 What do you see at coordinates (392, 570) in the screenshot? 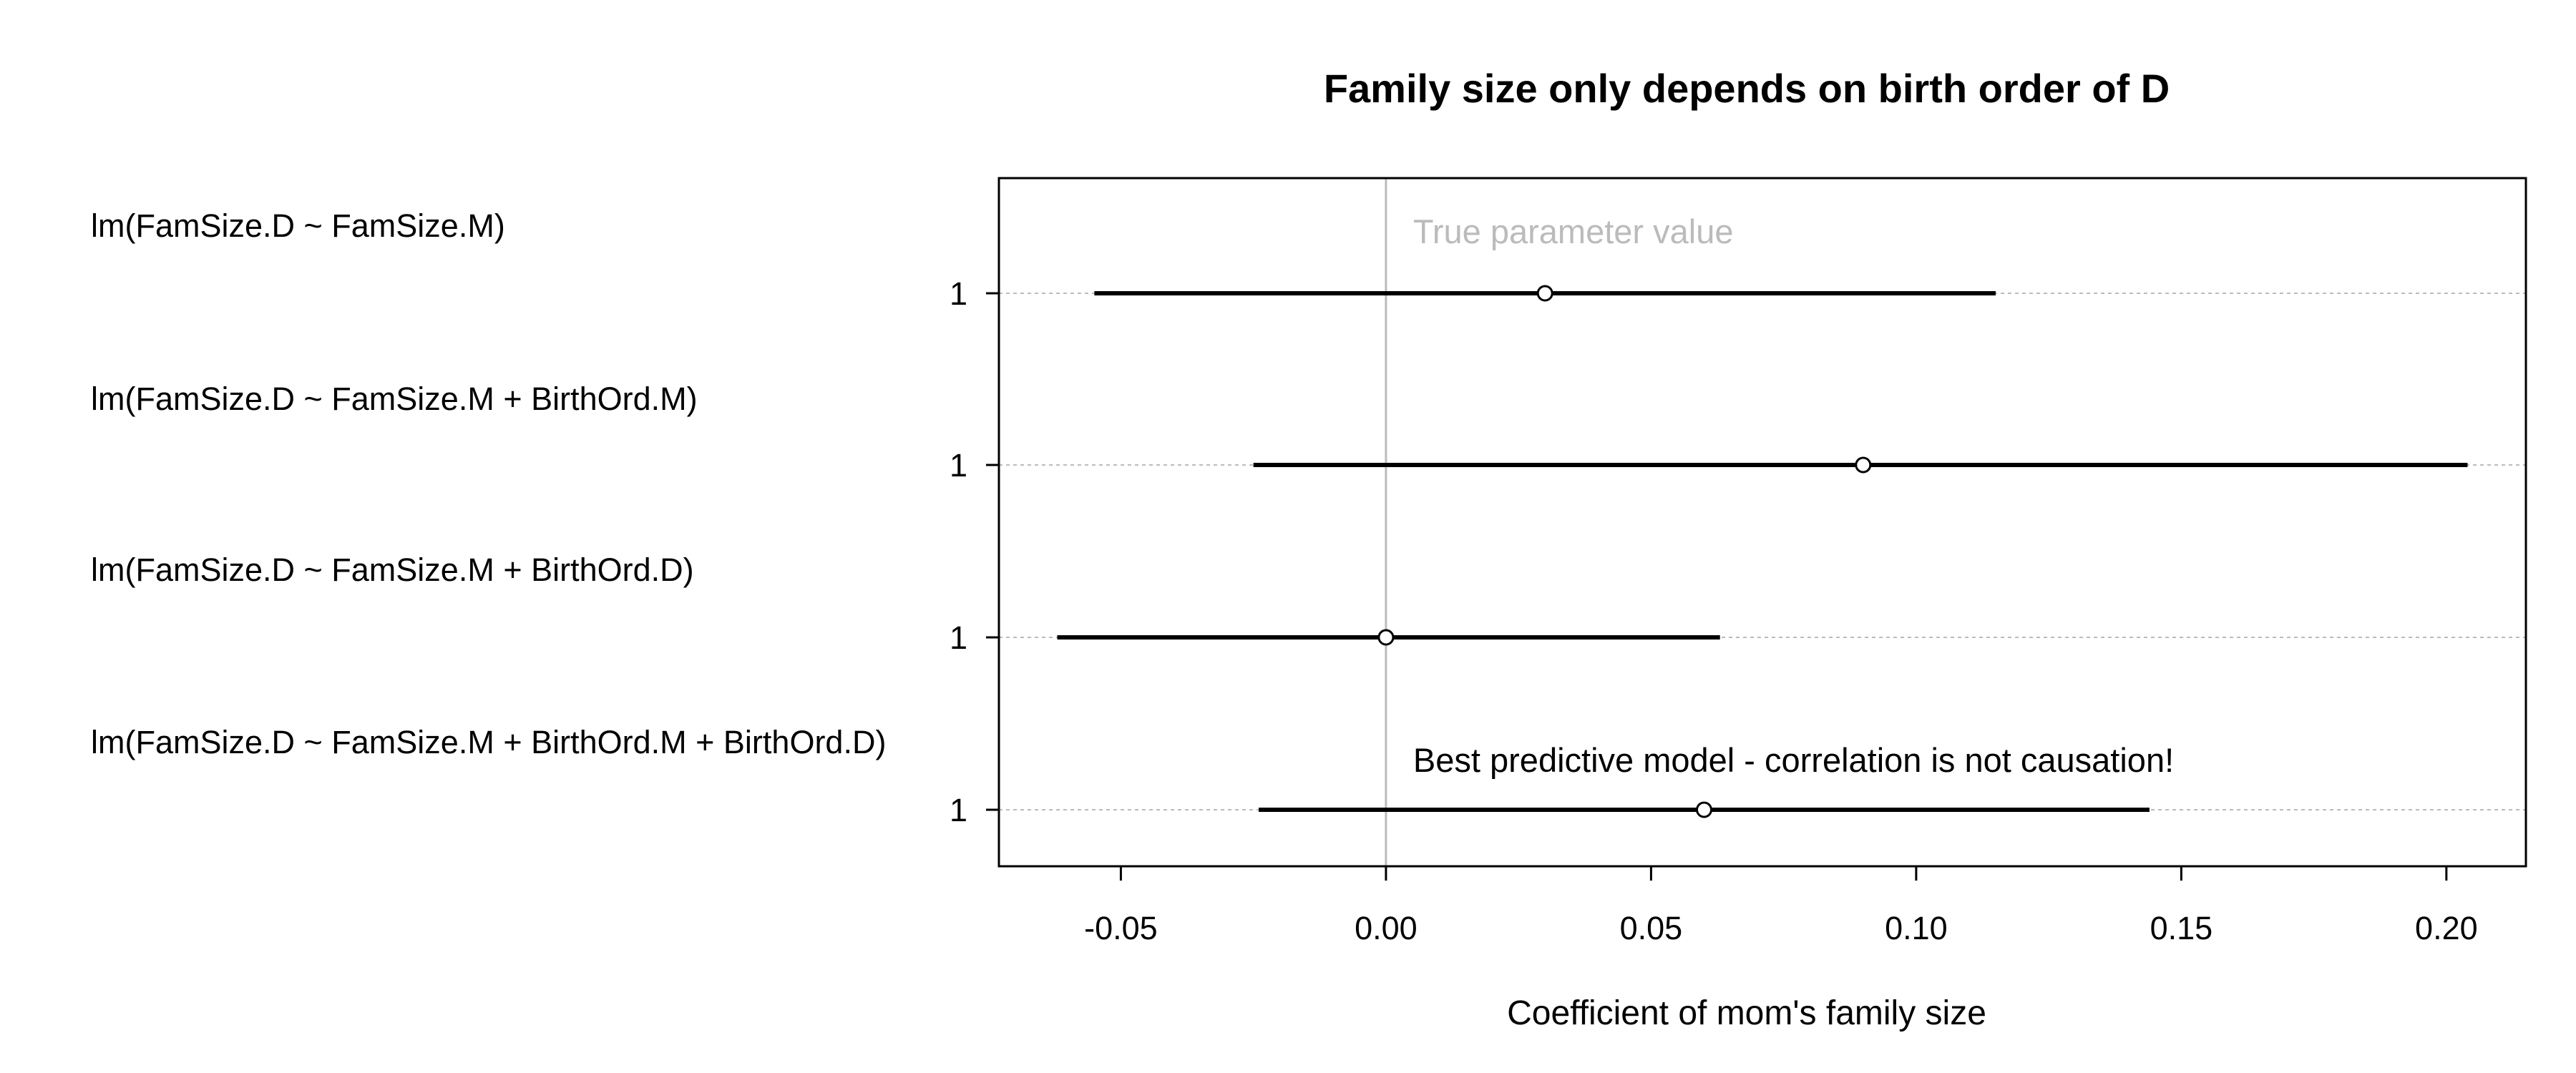
I see `model-label-row-3: lm(FamSize.D ~ FamSize.M + BirthOrd.D)` at bounding box center [392, 570].